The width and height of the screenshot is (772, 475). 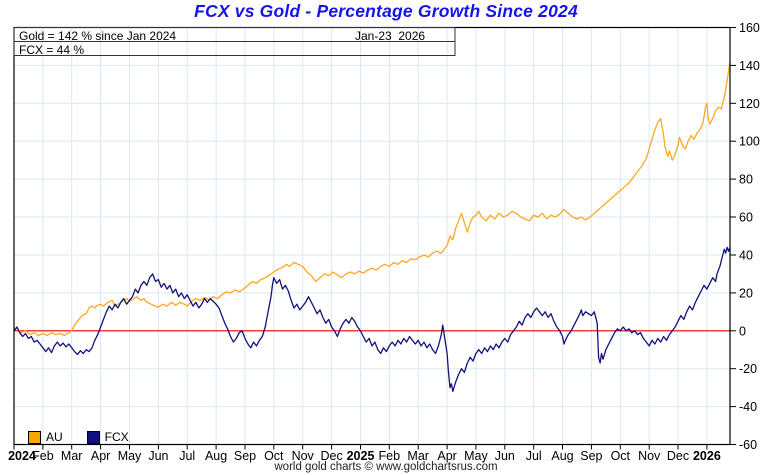 I want to click on svg-text: 40, so click(x=746, y=256).